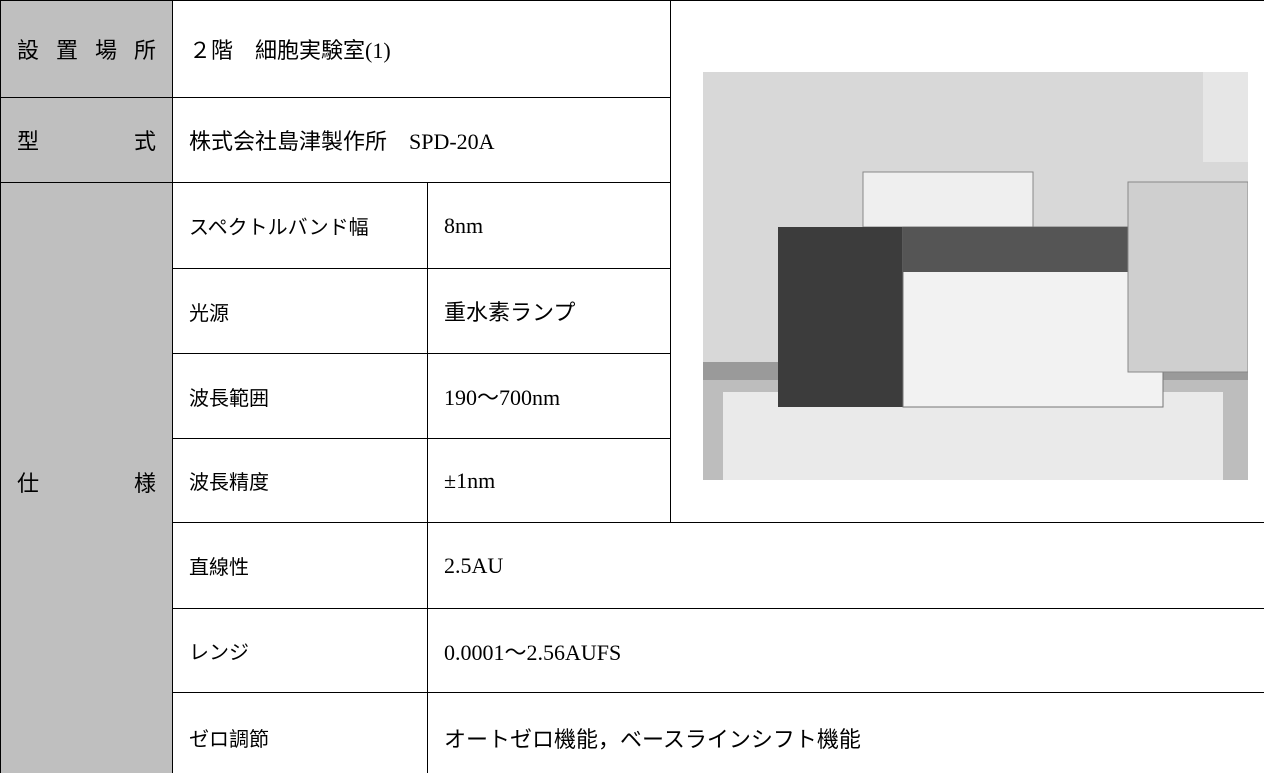  Describe the element at coordinates (845, 650) in the screenshot. I see `spec-value-cell: 0.0001～2.56AUFS` at that location.